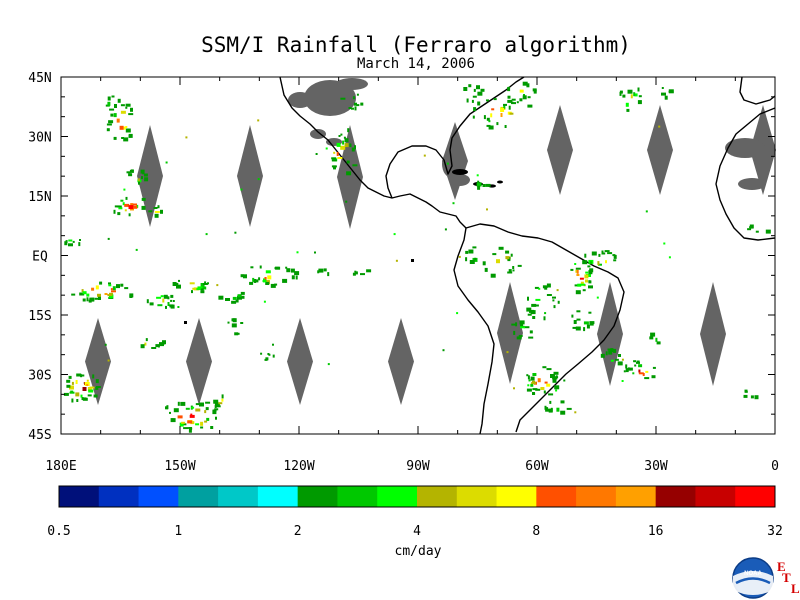  What do you see at coordinates (58, 531) in the screenshot?
I see `colorbar-tick-label: 0.5` at bounding box center [58, 531].